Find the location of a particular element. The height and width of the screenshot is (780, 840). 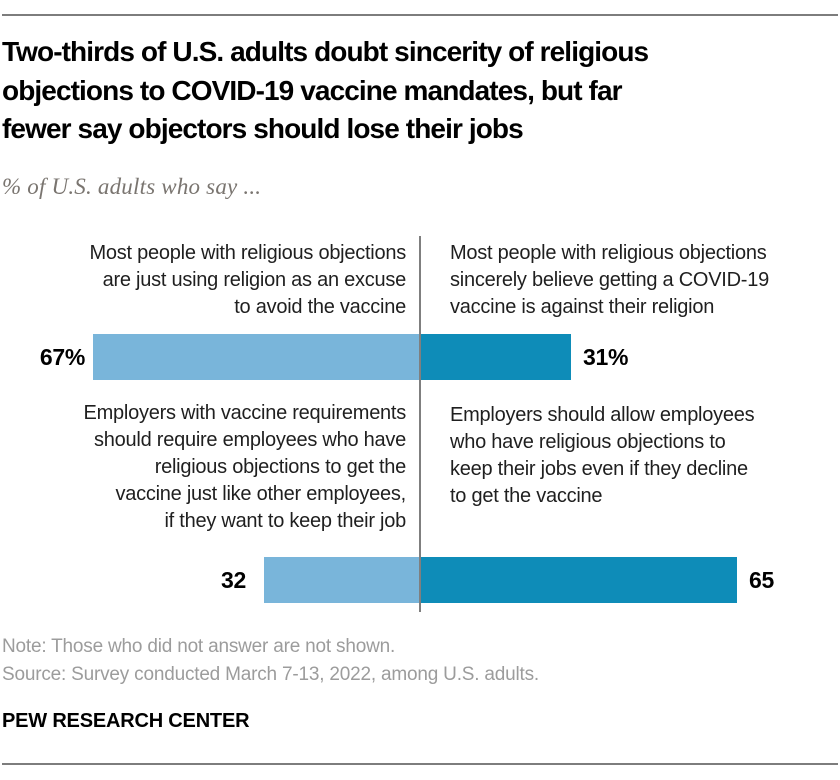

bar-row1-left is located at coordinates (256, 357).